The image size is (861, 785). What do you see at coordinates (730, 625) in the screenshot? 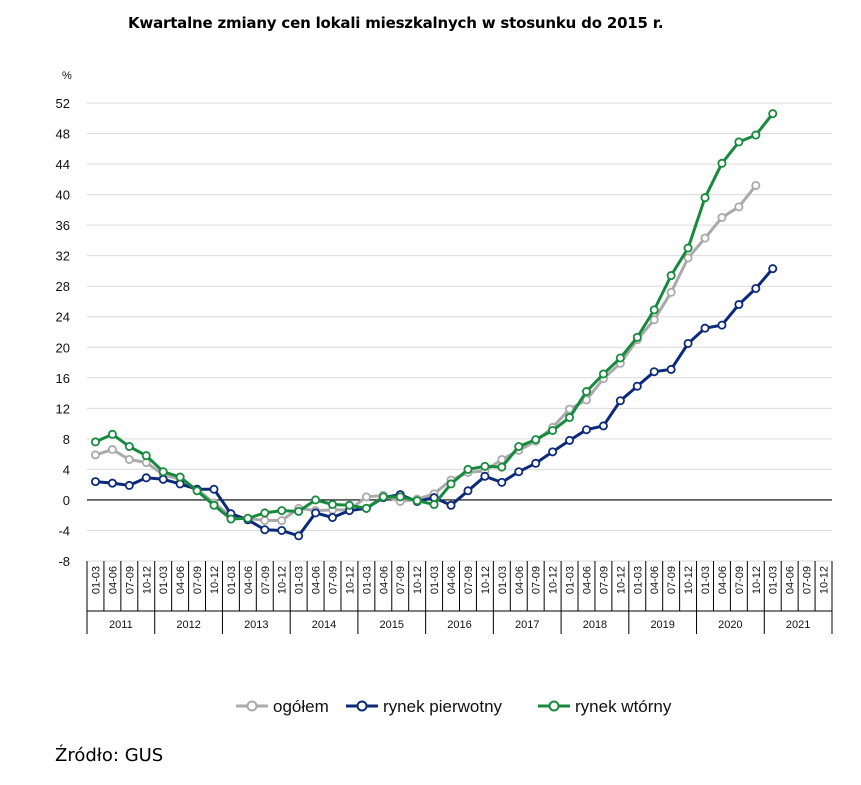
I see `year-label: 2020` at bounding box center [730, 625].